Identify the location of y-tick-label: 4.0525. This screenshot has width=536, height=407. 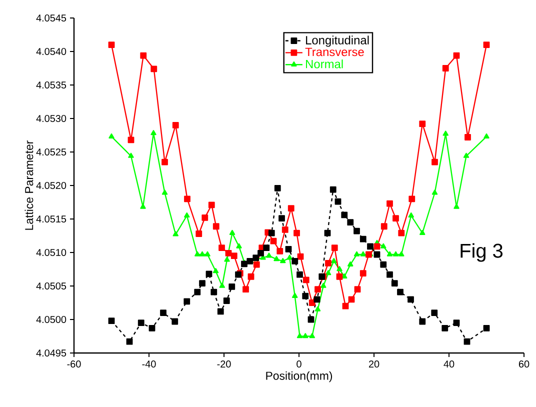
(51, 152).